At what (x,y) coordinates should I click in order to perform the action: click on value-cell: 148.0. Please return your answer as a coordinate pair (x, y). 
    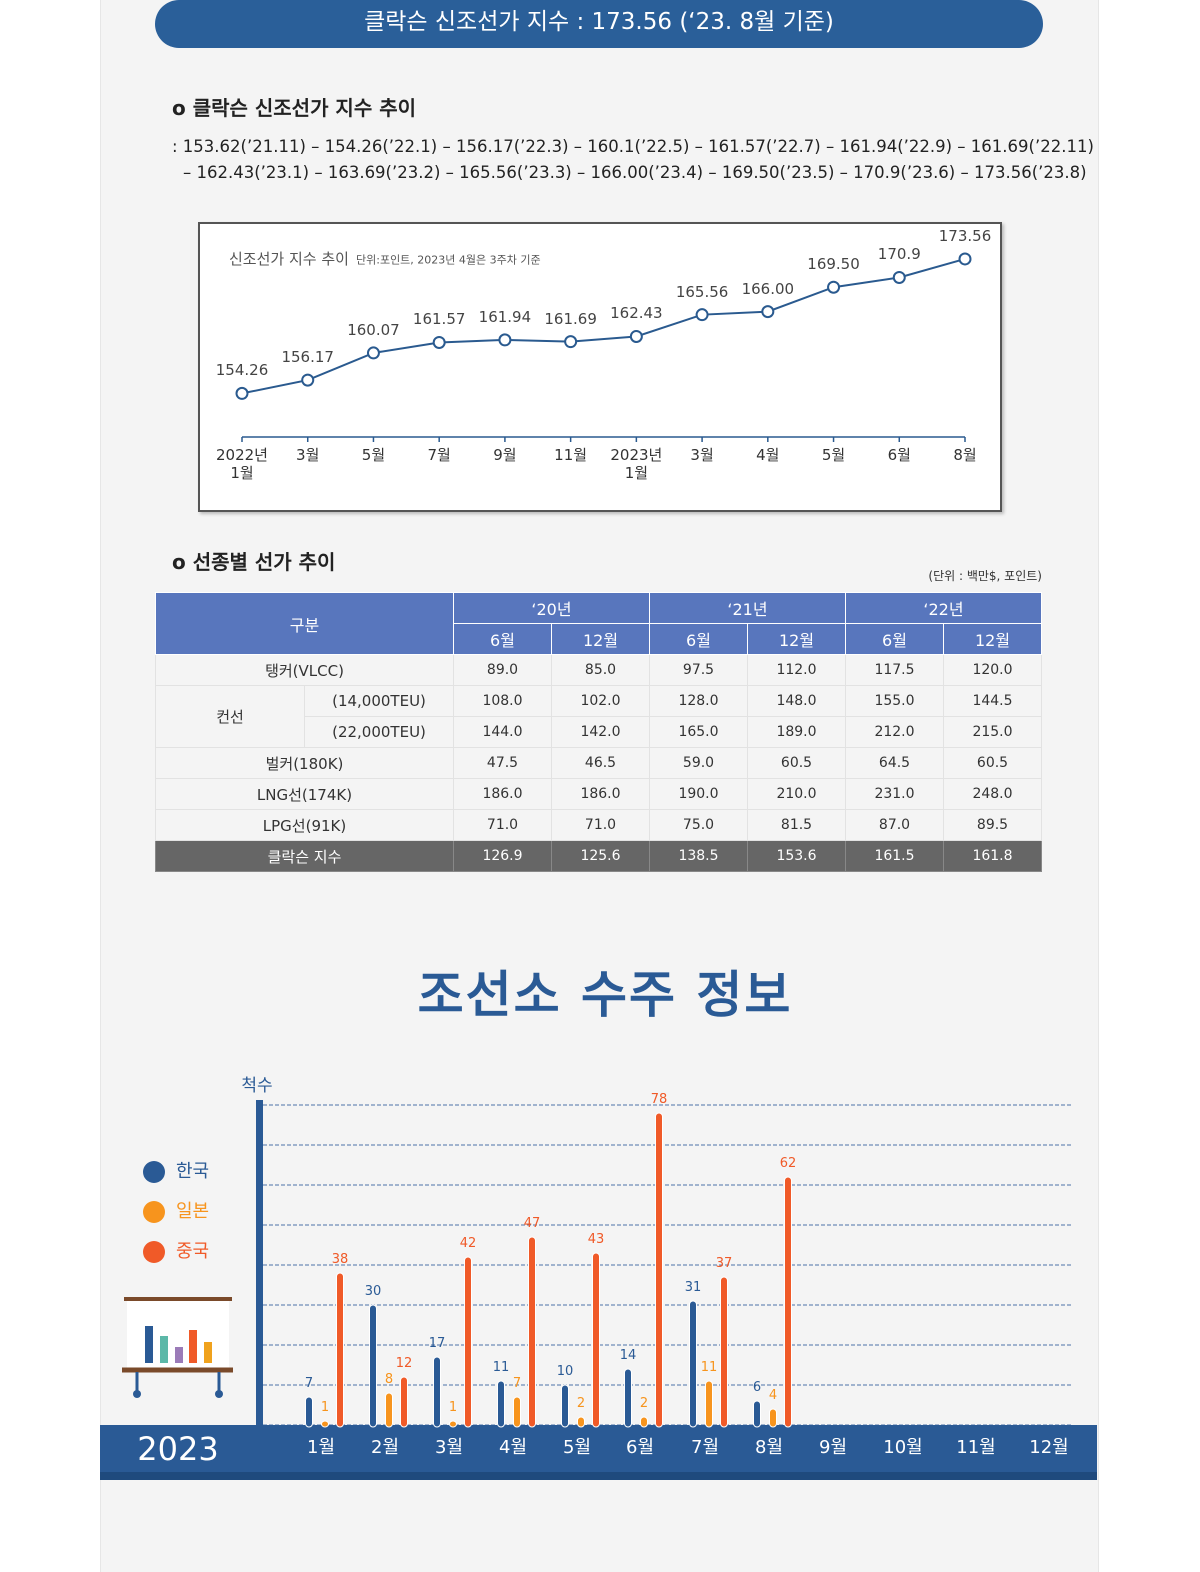
    Looking at the image, I should click on (796, 701).